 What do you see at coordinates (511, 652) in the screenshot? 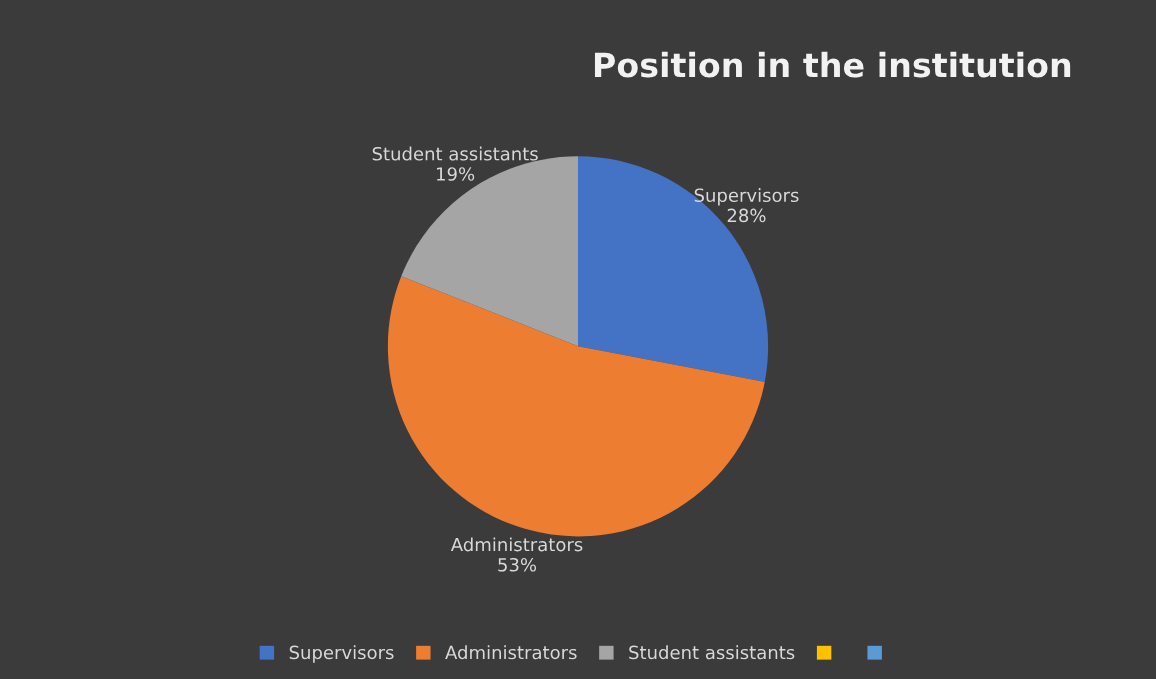
I see `legend-label: Administrators` at bounding box center [511, 652].